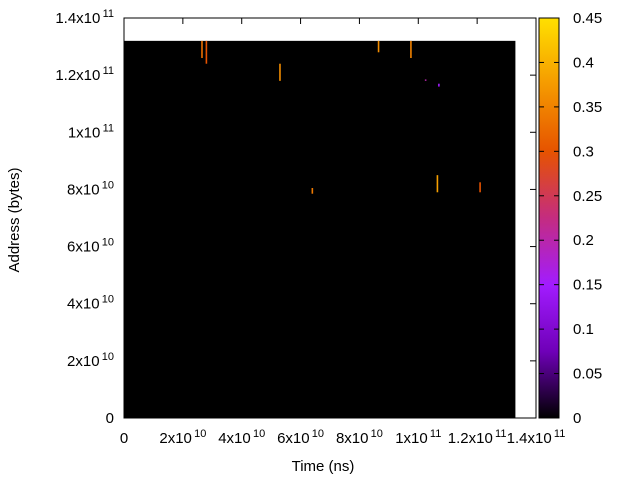  What do you see at coordinates (14, 219) in the screenshot?
I see `y-axis-label: Address (bytes)` at bounding box center [14, 219].